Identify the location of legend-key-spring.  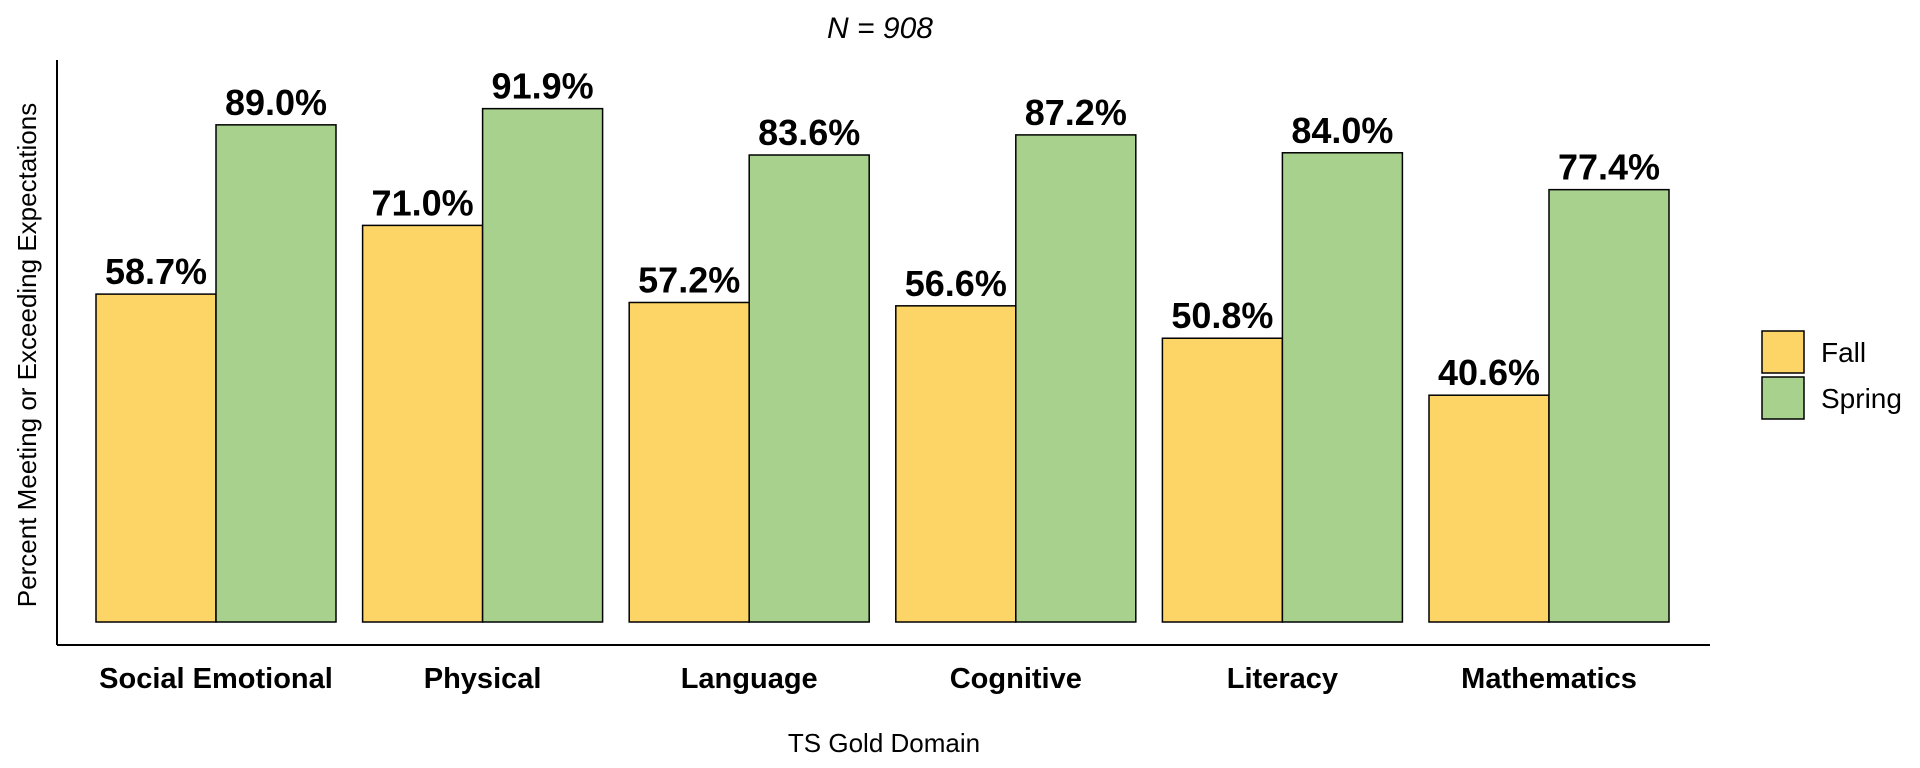
(1783, 398).